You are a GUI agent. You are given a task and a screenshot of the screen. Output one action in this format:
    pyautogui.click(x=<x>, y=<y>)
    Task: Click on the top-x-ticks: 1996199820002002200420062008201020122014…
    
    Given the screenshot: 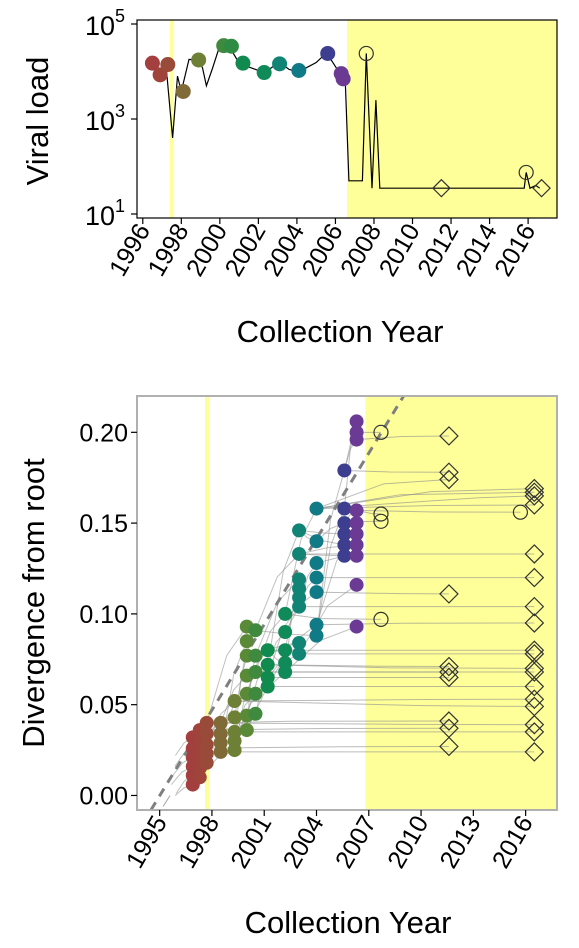 What is the action you would take?
    pyautogui.click(x=322, y=249)
    